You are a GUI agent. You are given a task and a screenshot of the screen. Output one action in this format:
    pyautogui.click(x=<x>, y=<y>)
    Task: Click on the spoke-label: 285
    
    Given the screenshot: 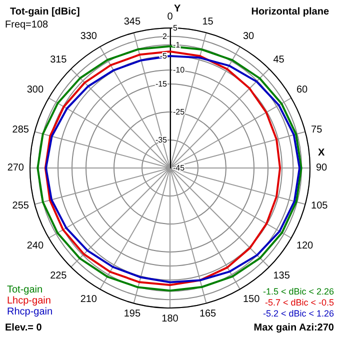 What is the action you would take?
    pyautogui.click(x=21, y=130)
    